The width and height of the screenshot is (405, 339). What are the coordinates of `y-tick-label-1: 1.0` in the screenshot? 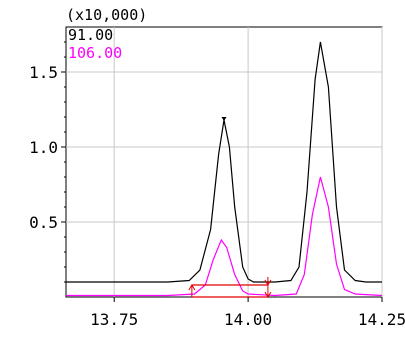 It's located at (43, 147).